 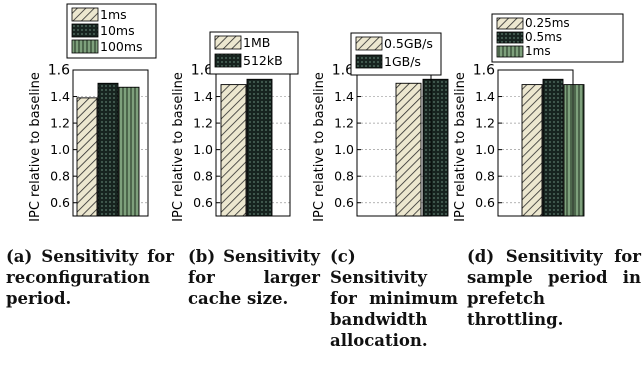 I want to click on legend-label: 0.25ms, so click(x=547, y=23).